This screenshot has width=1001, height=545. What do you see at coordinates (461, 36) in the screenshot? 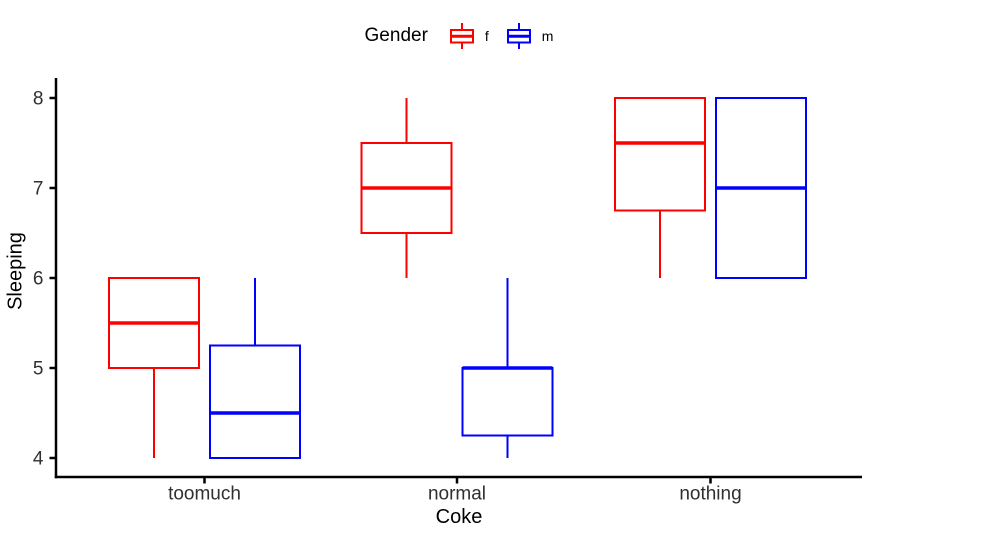
I see `boxplot-key-icon-f` at bounding box center [461, 36].